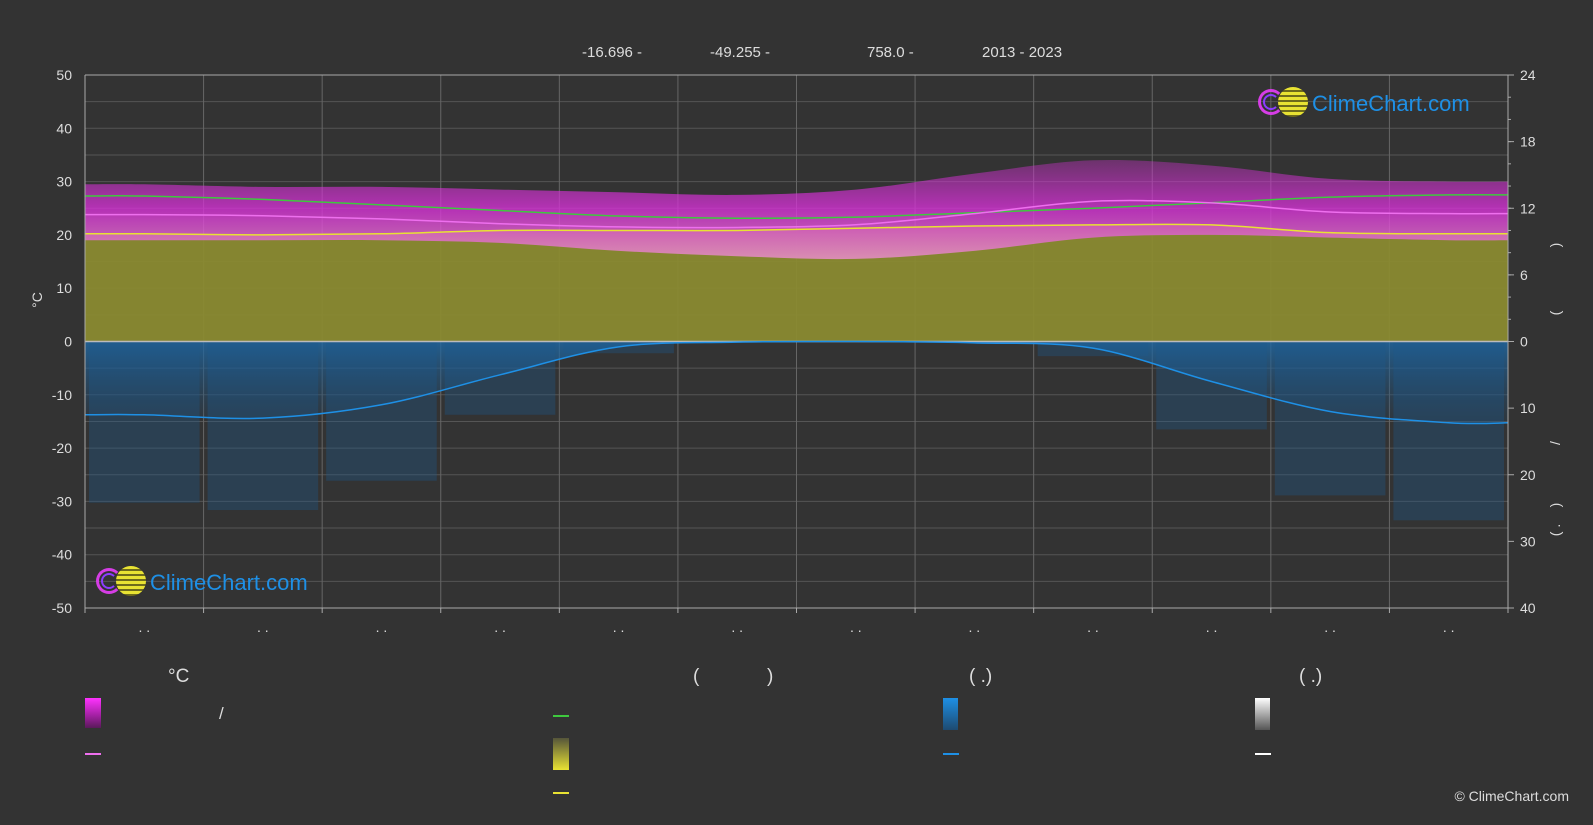  Describe the element at coordinates (890, 52) in the screenshot. I see `header-elevation: 758.0 -` at that location.